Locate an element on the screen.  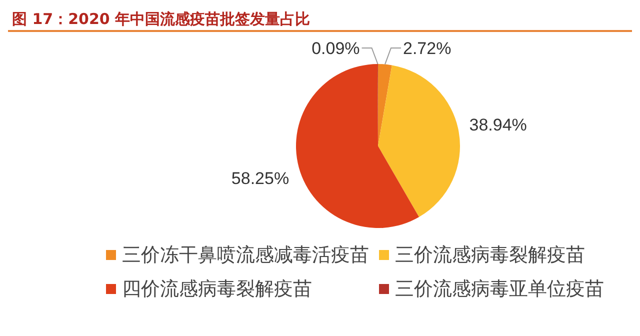
data-label: 58.25% is located at coordinates (260, 178).